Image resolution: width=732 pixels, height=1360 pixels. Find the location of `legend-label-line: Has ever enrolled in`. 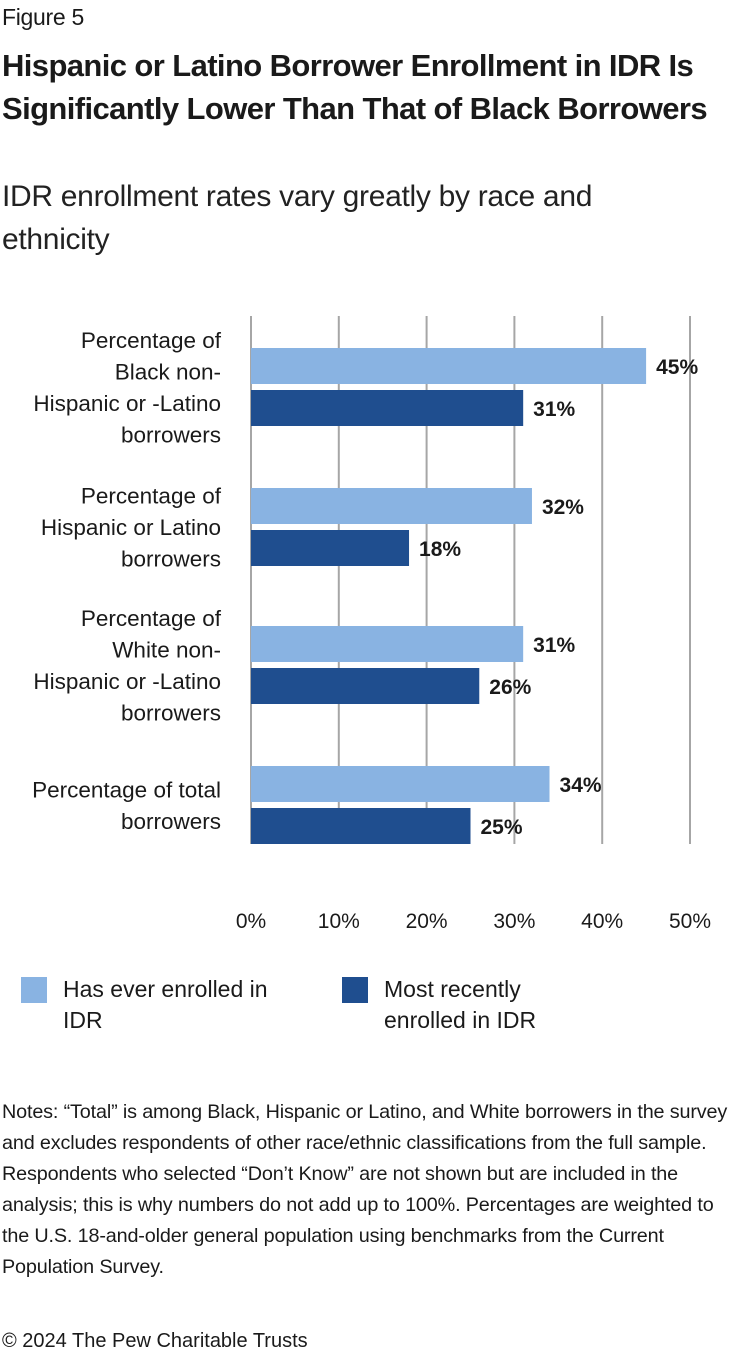

legend-label-line: Has ever enrolled in is located at coordinates (165, 989).